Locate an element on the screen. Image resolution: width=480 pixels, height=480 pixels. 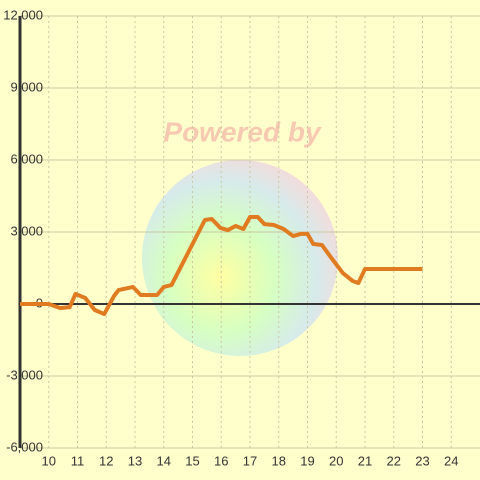
y-tick-label: -3,000 is located at coordinates (24, 374).